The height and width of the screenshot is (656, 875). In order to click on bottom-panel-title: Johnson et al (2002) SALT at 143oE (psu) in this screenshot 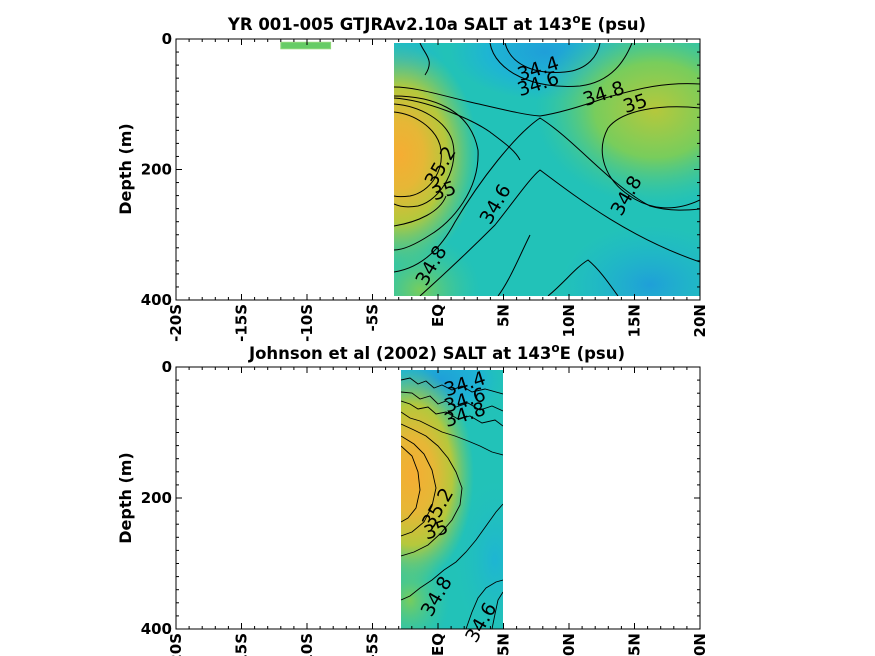, I will do `click(436, 352)`.